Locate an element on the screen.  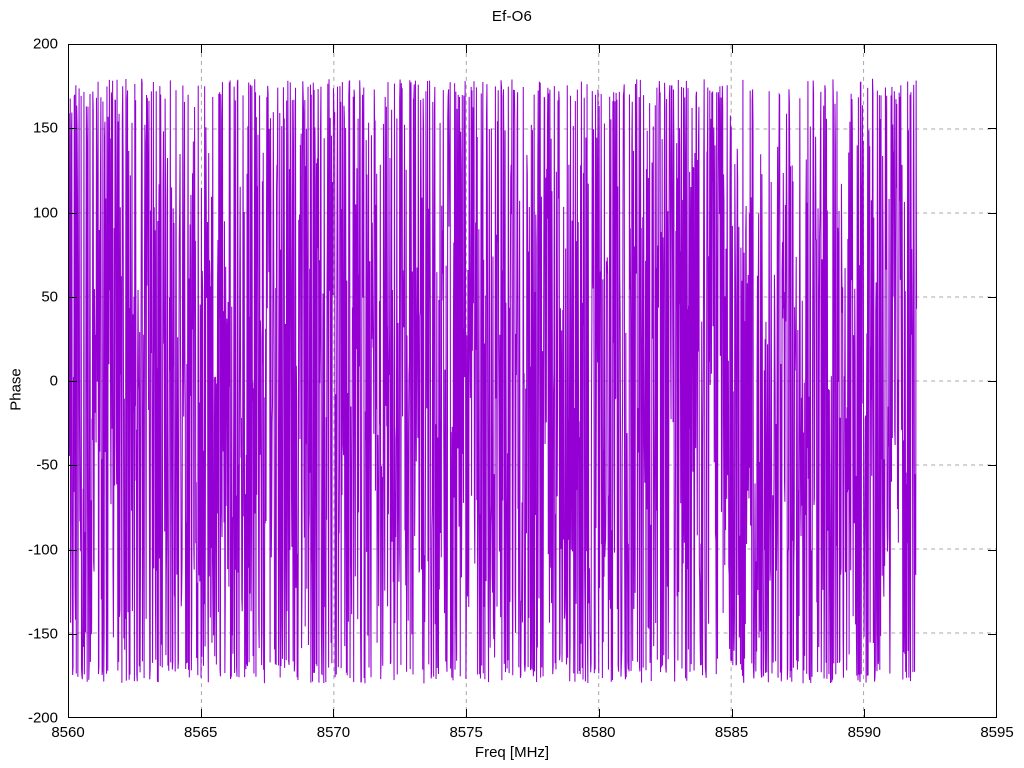
y-tick-label: 200 is located at coordinates (45, 44).